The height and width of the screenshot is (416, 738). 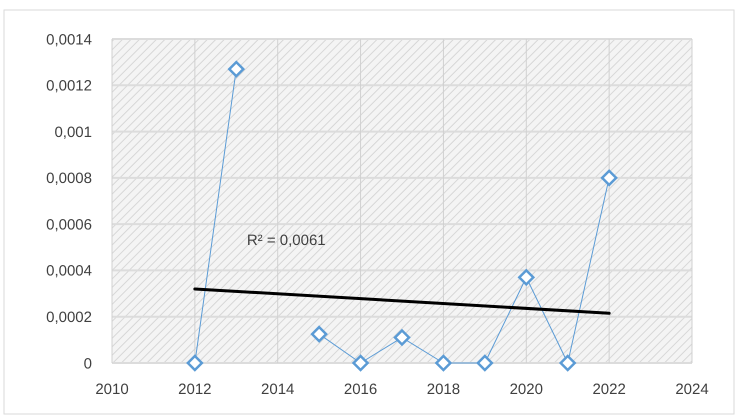 I want to click on annotation: R² = 0,0061, so click(x=286, y=240).